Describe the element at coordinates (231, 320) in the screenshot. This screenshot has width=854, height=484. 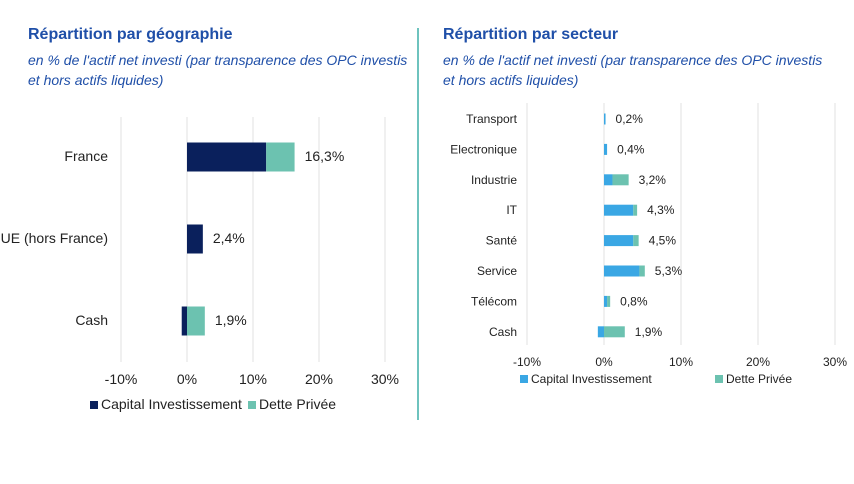
I see `geo-data-label: 1,9%` at that location.